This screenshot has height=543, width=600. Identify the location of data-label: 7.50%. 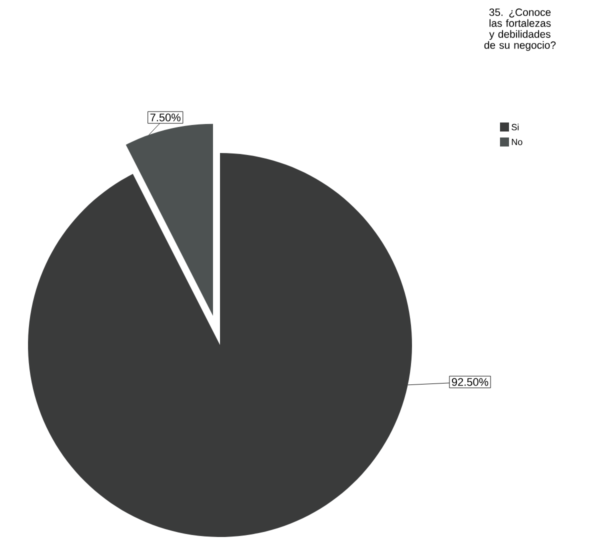
(165, 118).